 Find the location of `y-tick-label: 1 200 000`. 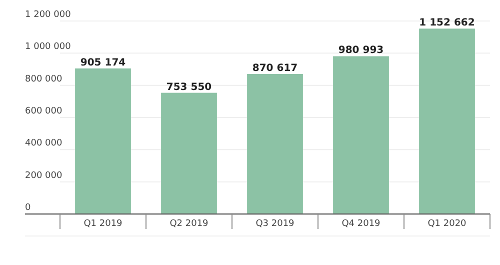

y-tick-label: 1 200 000 is located at coordinates (48, 15).